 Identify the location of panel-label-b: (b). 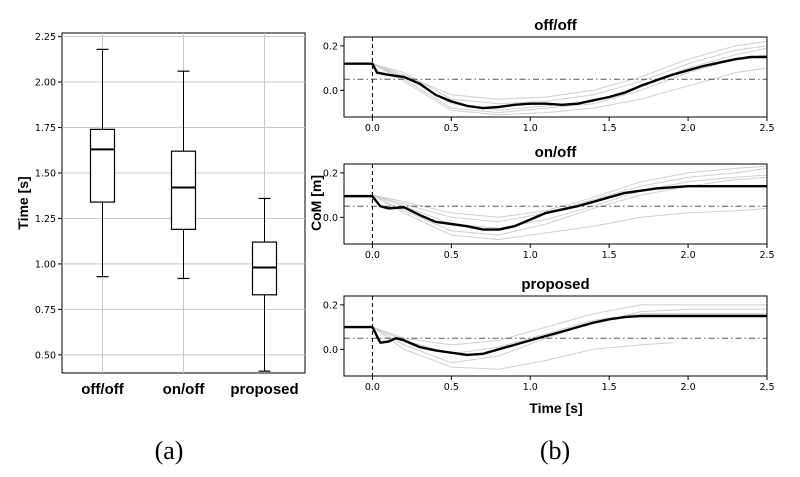
(555, 450).